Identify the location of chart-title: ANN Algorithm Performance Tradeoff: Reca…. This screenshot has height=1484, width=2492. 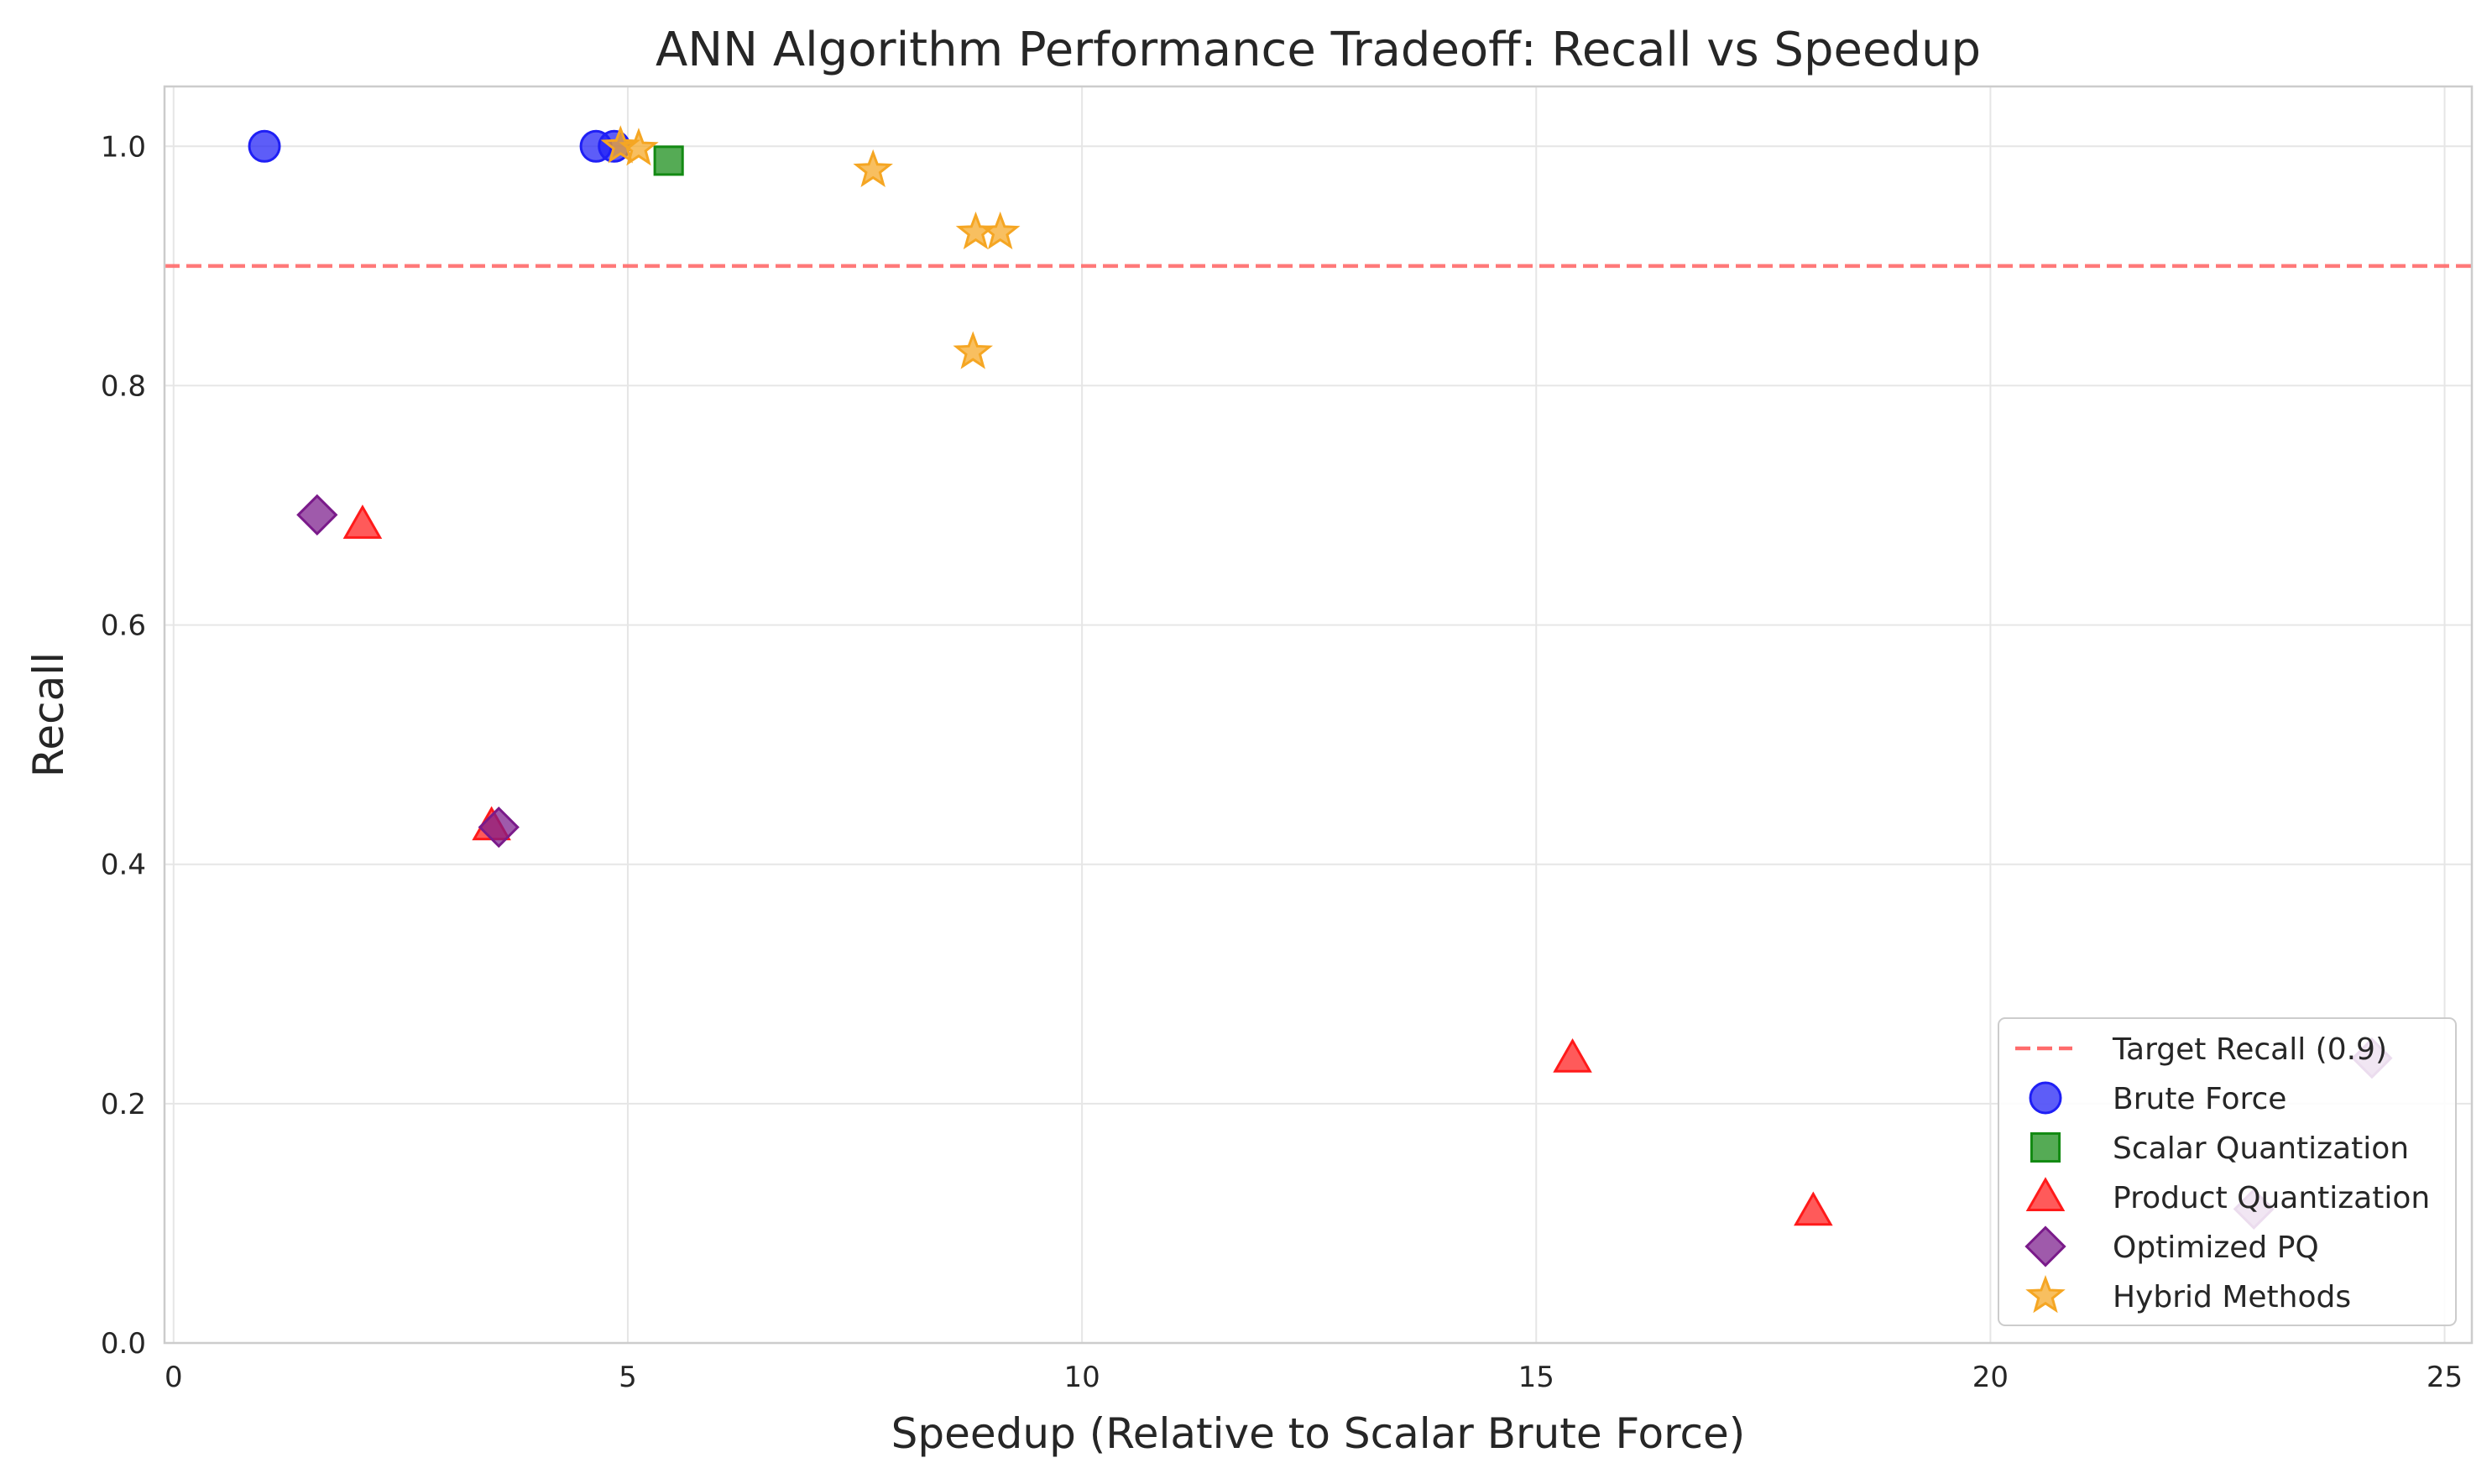
(1318, 50).